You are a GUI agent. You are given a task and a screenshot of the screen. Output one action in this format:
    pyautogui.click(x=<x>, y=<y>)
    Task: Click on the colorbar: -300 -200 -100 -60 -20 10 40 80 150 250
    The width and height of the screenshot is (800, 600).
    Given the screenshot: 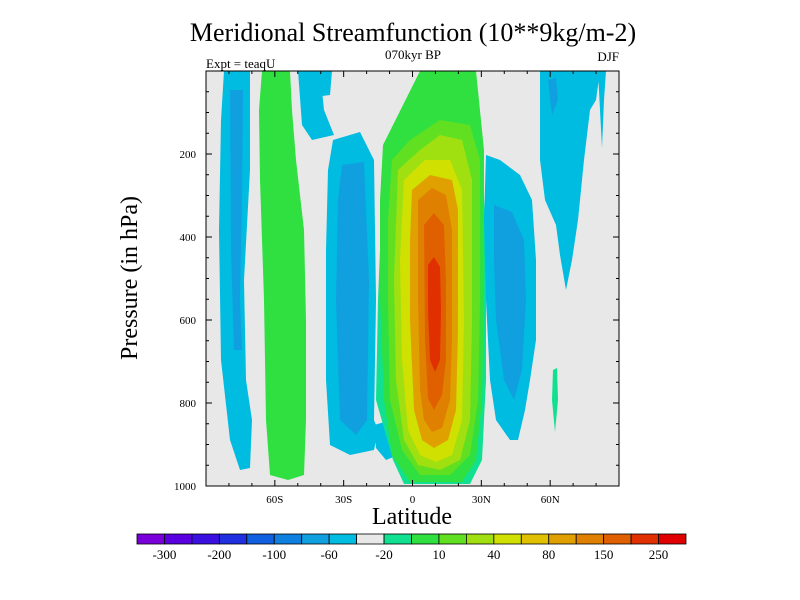 What is the action you would take?
    pyautogui.click(x=411, y=547)
    